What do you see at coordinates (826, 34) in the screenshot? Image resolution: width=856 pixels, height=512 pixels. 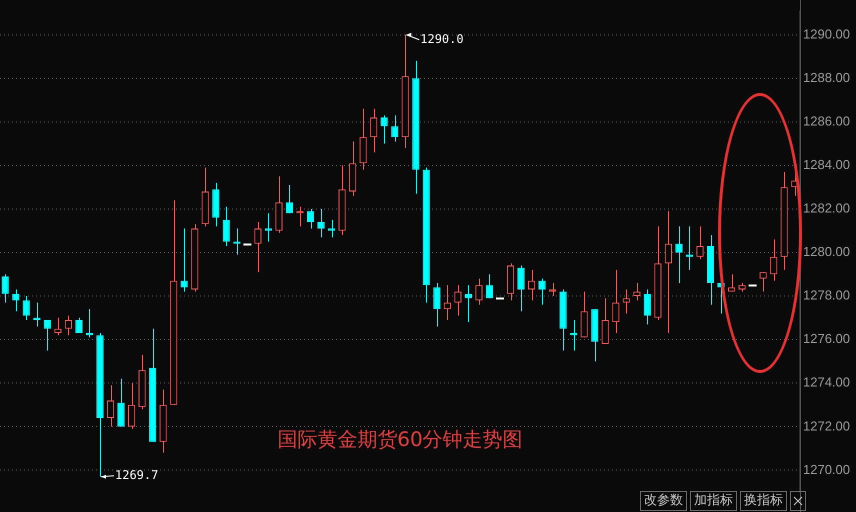 I see `y-tick-label: 1290.00` at bounding box center [826, 34].